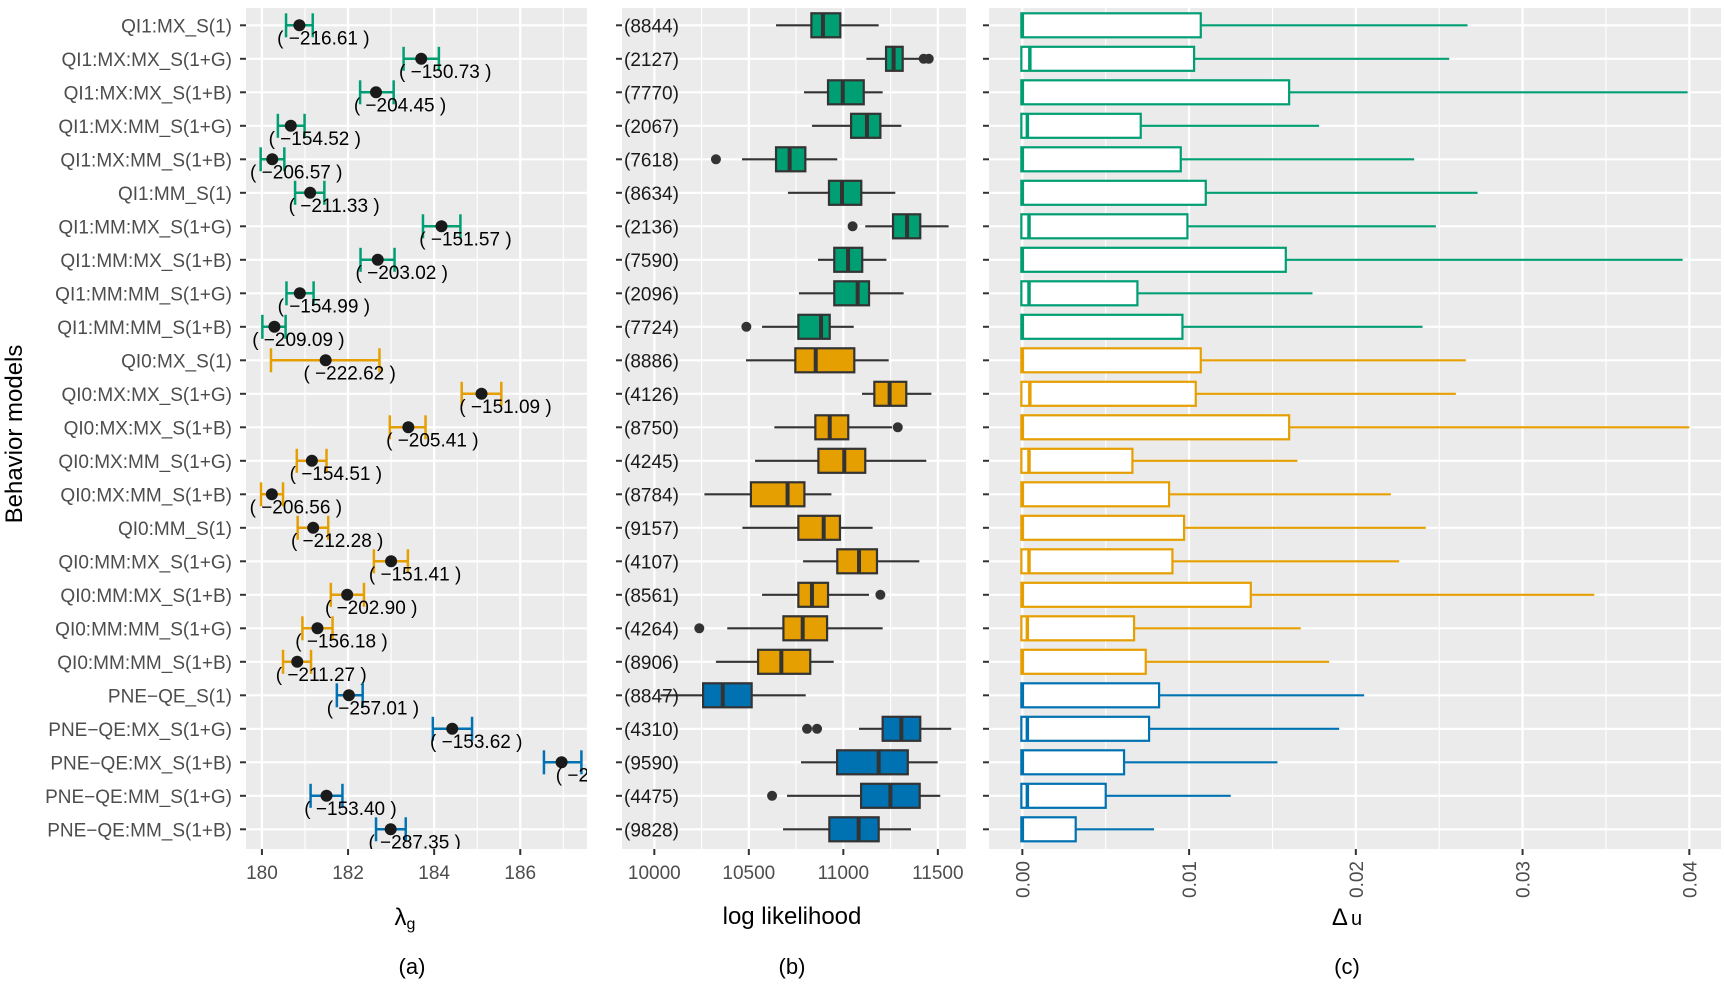  What do you see at coordinates (651, 696) in the screenshot?
I see `sample-count-label: (8847)` at bounding box center [651, 696].